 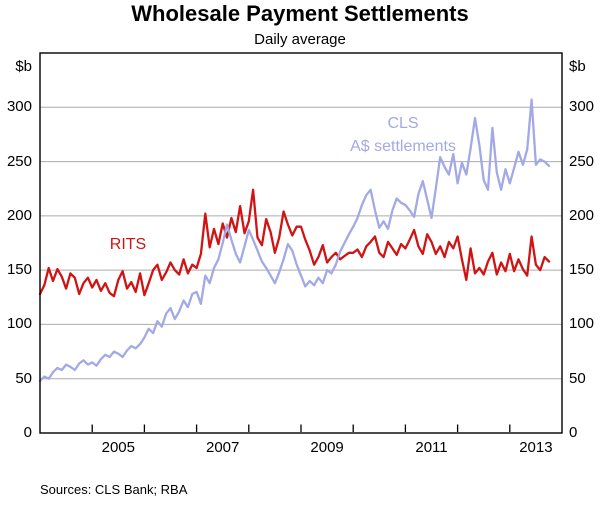 I want to click on y-tick-label-left: 200, so click(x=19, y=215).